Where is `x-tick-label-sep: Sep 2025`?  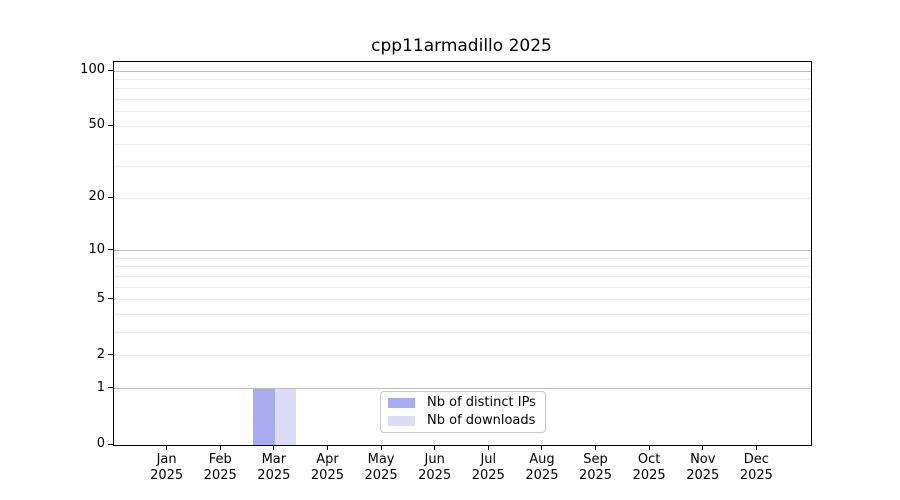
x-tick-label-sep: Sep 2025 is located at coordinates (596, 468).